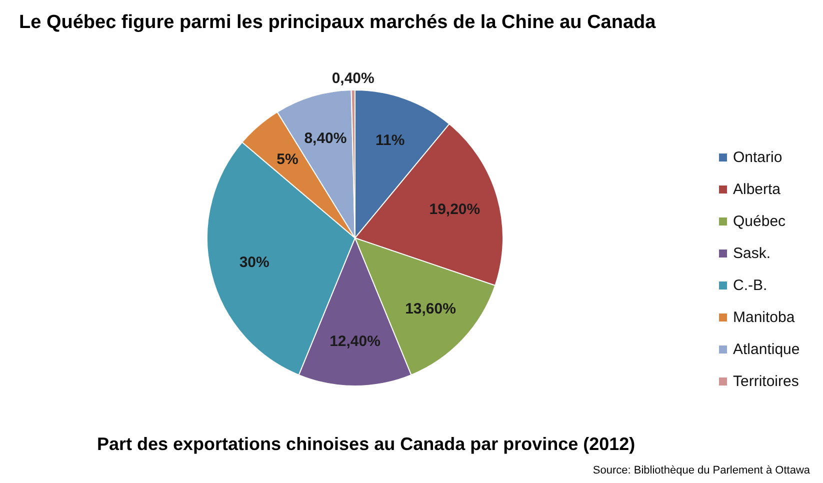 This screenshot has height=483, width=823. I want to click on source-note: Source: Bibliothèque du Parlement à Ottawa, so click(701, 470).